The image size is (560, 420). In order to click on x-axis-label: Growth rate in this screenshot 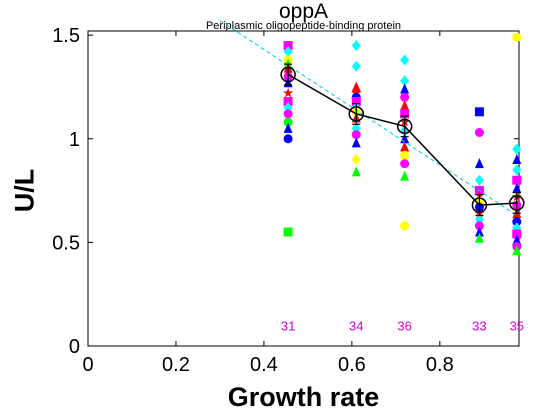, I will do `click(303, 397)`.